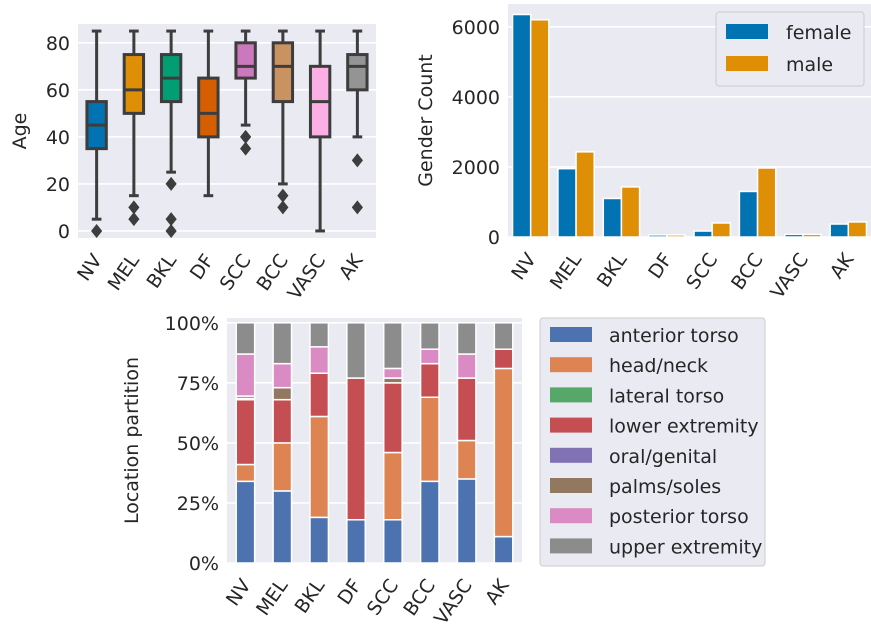 The image size is (871, 637). What do you see at coordinates (721, 230) in the screenshot?
I see `bar-male-scc` at bounding box center [721, 230].